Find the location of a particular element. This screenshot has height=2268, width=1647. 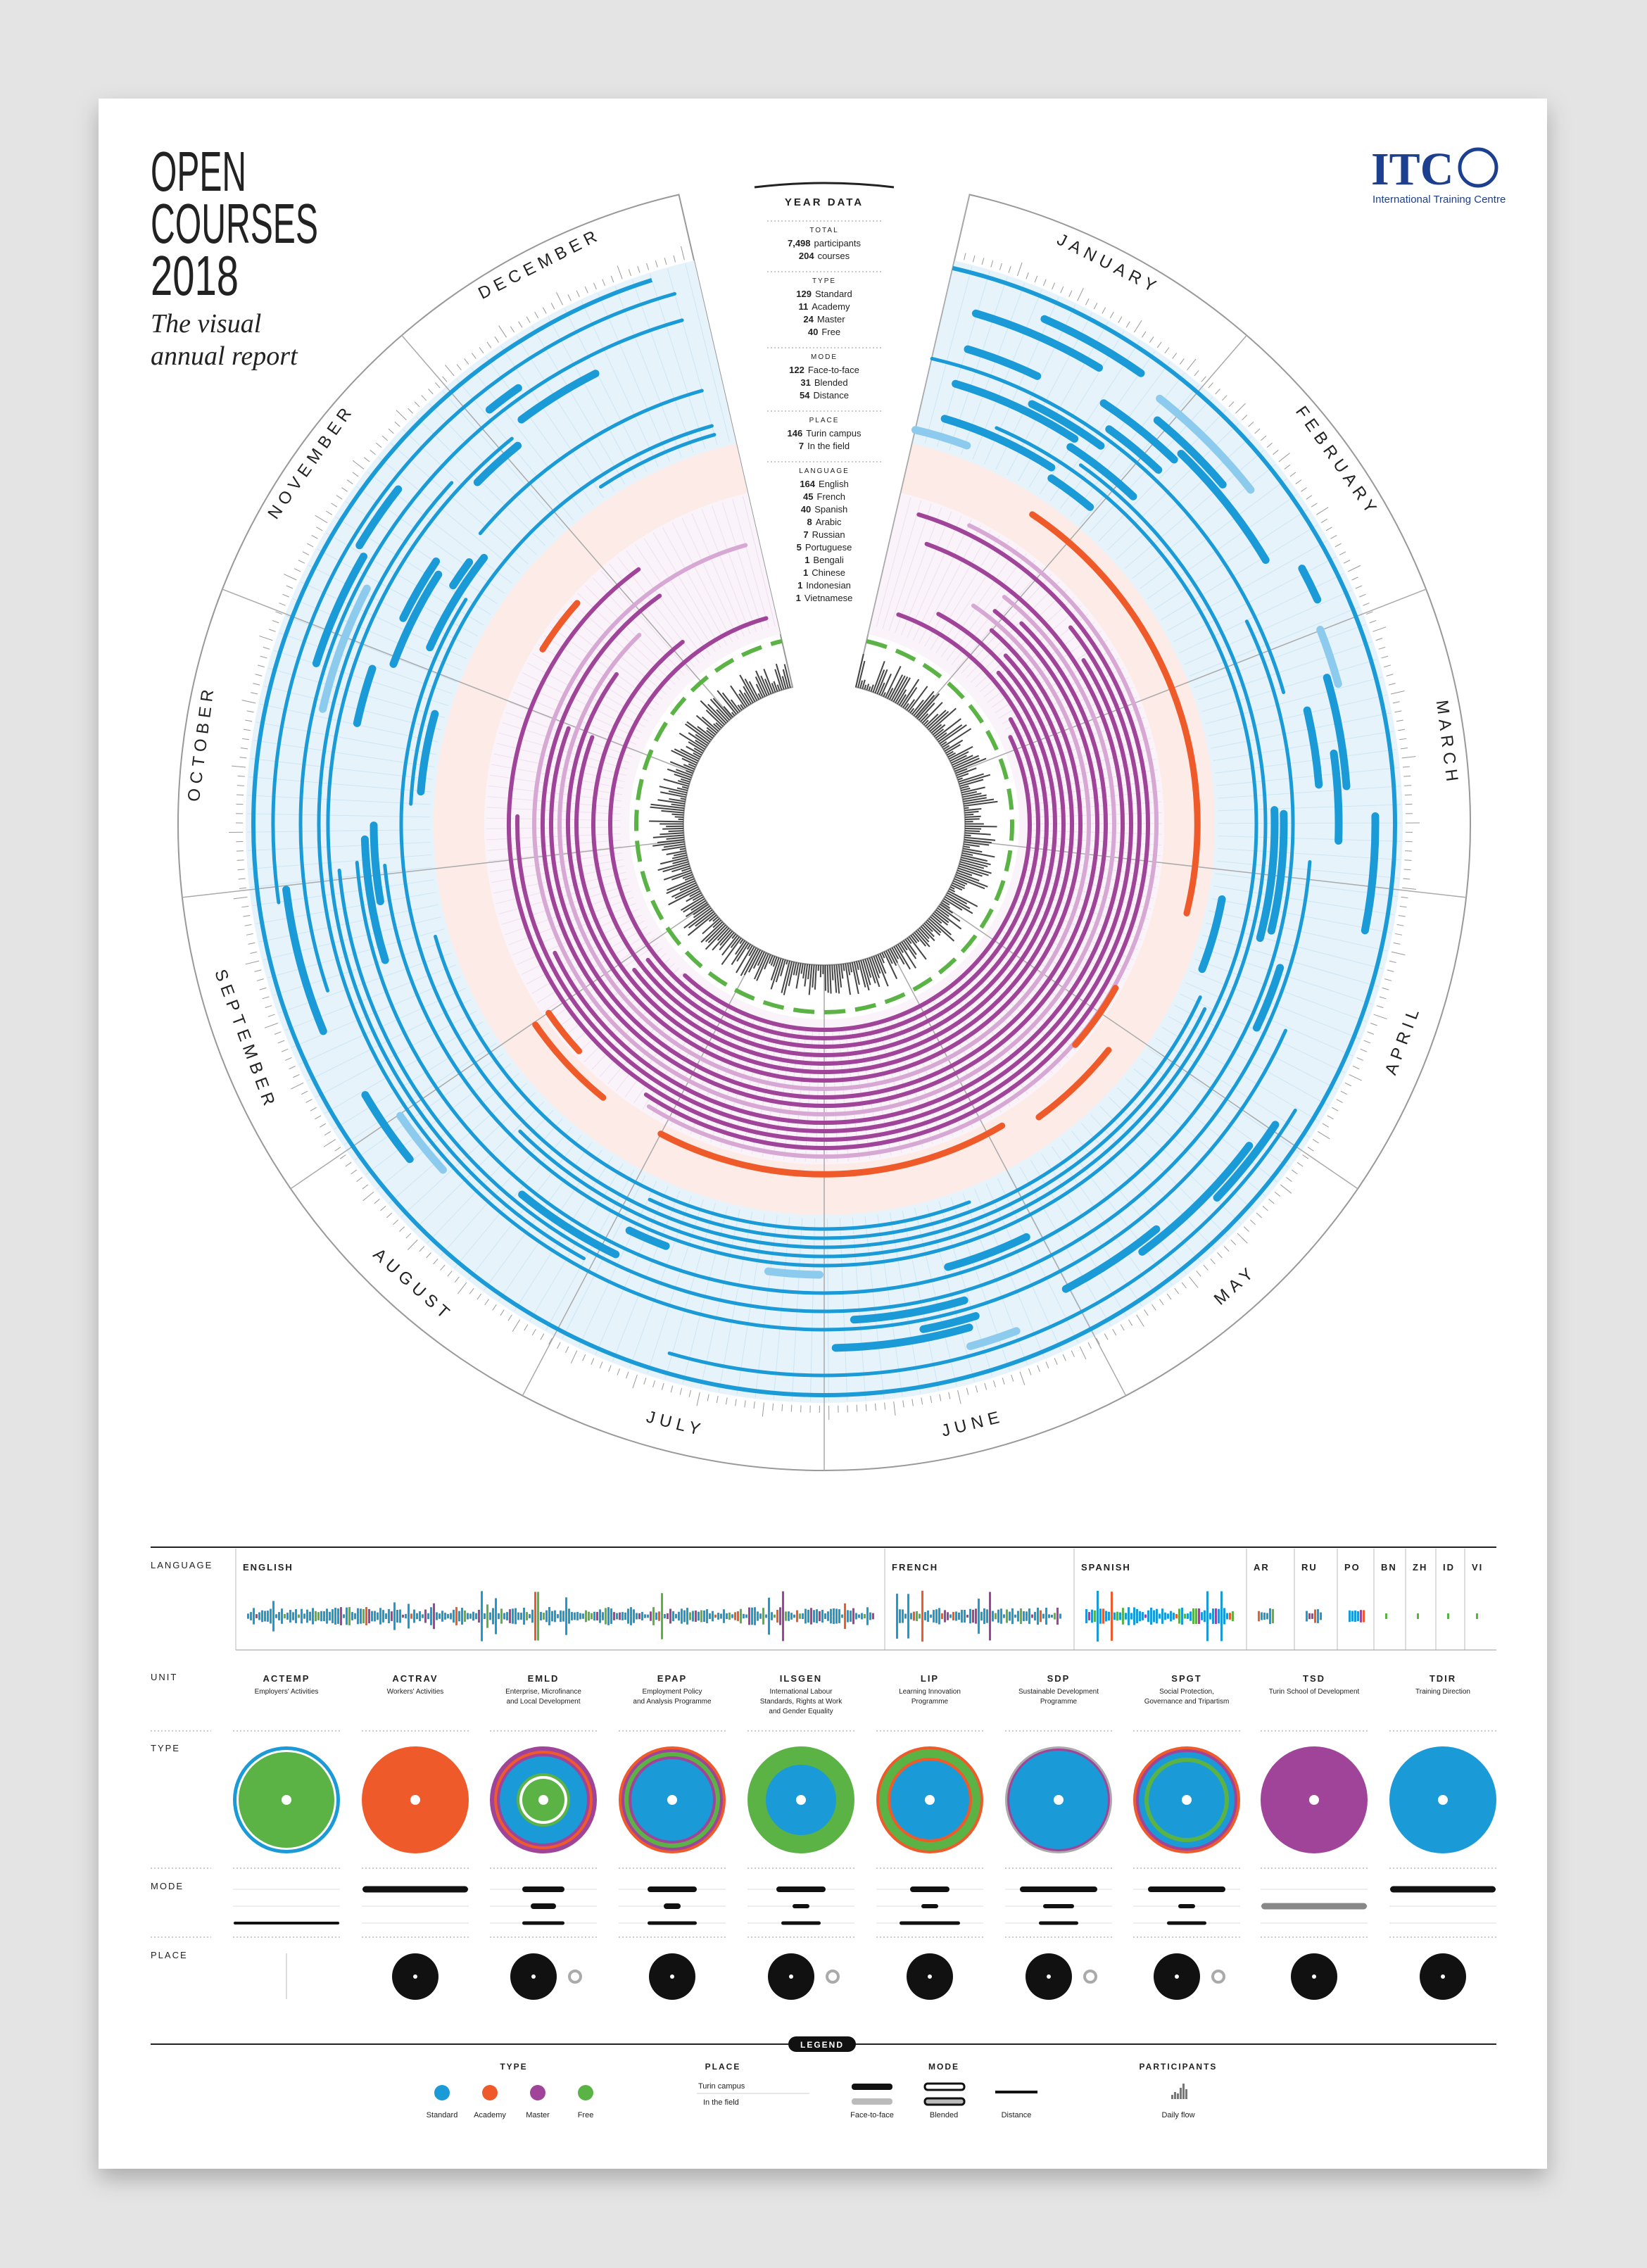

unit-code: TDIR is located at coordinates (1443, 1678).